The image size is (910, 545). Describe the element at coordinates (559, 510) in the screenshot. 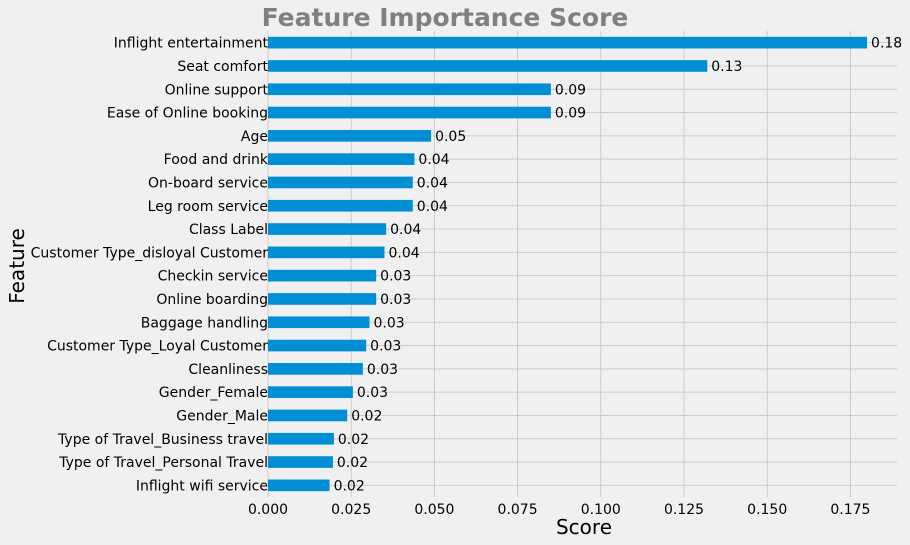

I see `x-tick-labels: 0.000 0.025 0.050 0.075 0.100 0.125 0.150 0.175` at that location.